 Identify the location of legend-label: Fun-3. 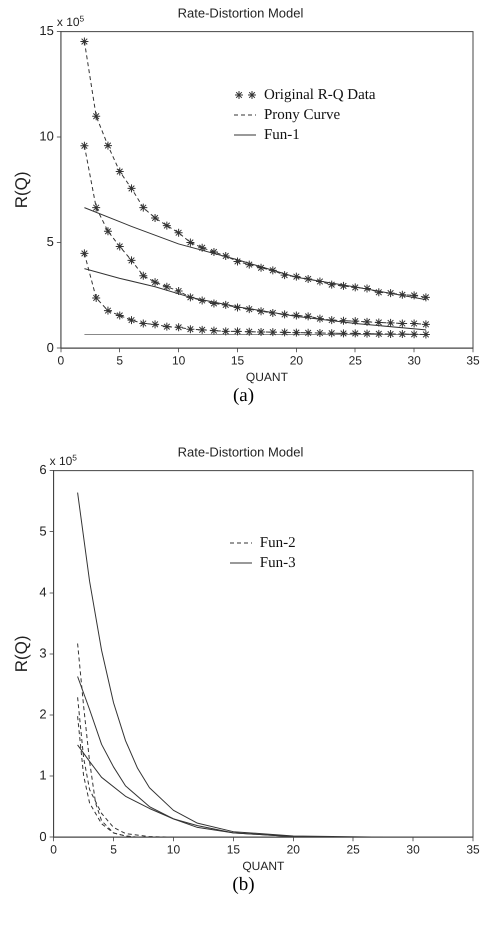
(278, 563).